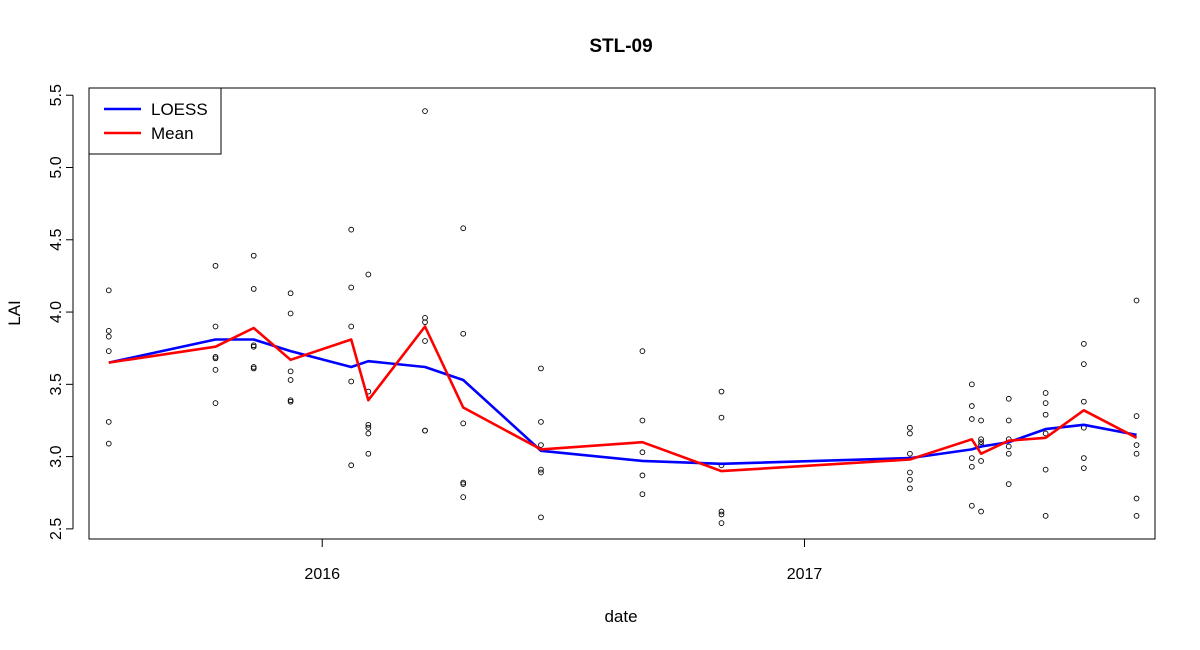  I want to click on legend: LOESS Mean, so click(155, 121).